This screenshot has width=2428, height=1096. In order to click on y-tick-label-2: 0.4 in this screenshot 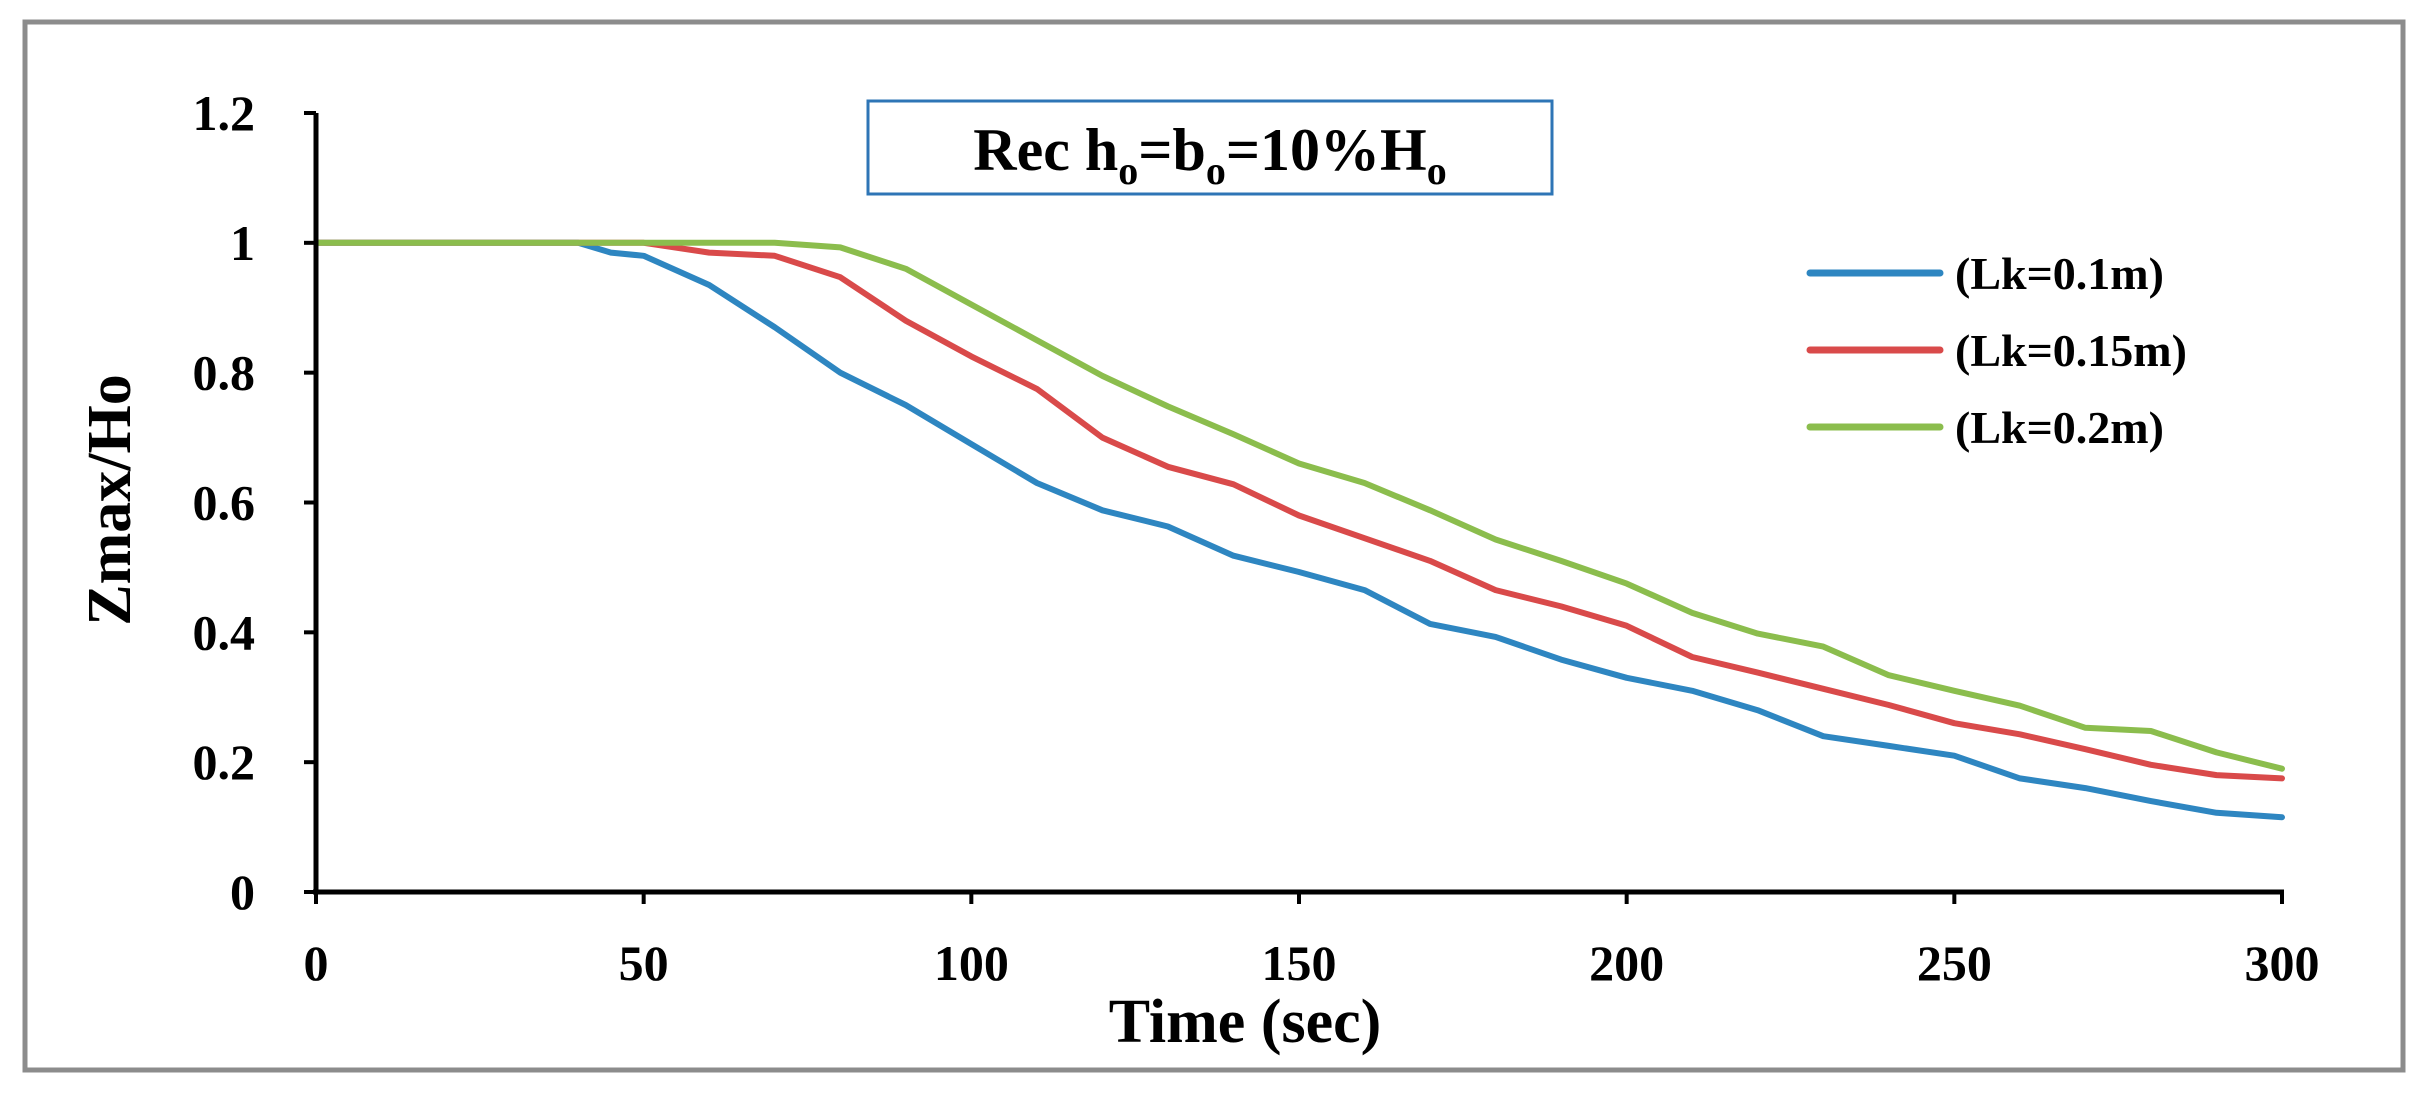, I will do `click(224, 632)`.